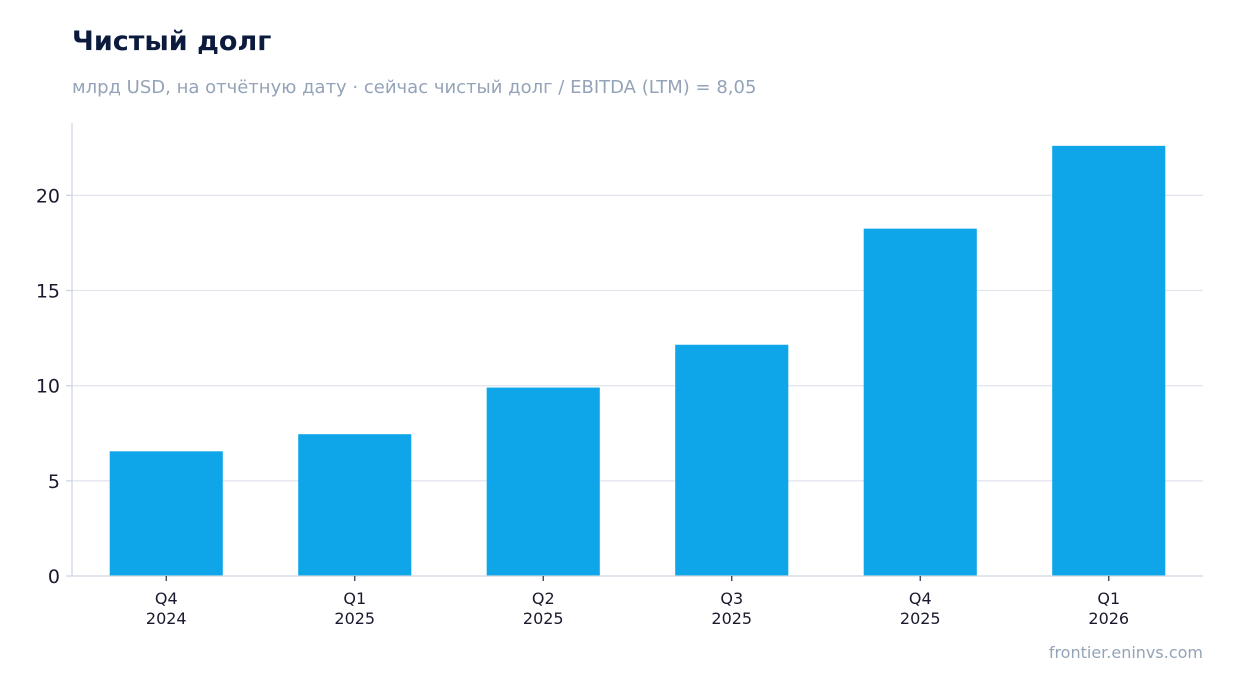 This screenshot has height=693, width=1234. What do you see at coordinates (166, 618) in the screenshot?
I see `x-tick-label-line: 2024` at bounding box center [166, 618].